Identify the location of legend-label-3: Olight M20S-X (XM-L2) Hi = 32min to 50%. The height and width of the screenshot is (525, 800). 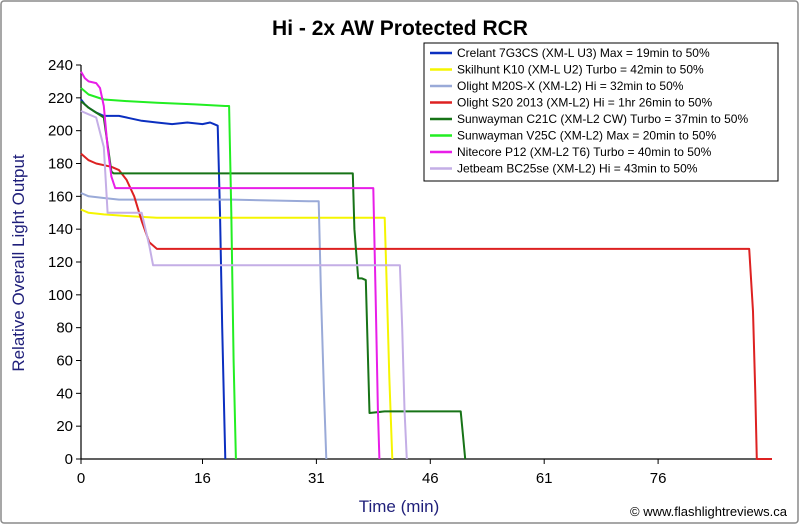
(570, 86).